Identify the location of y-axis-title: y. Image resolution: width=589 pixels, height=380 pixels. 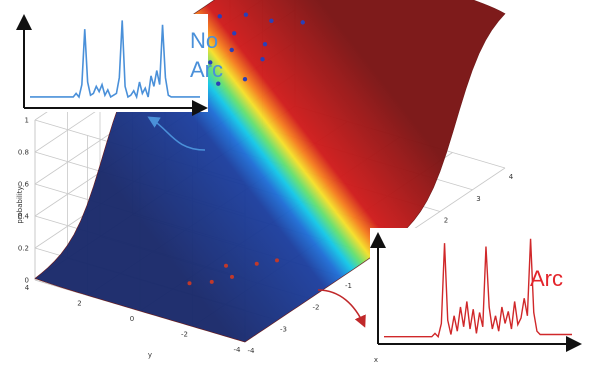
(150, 355).